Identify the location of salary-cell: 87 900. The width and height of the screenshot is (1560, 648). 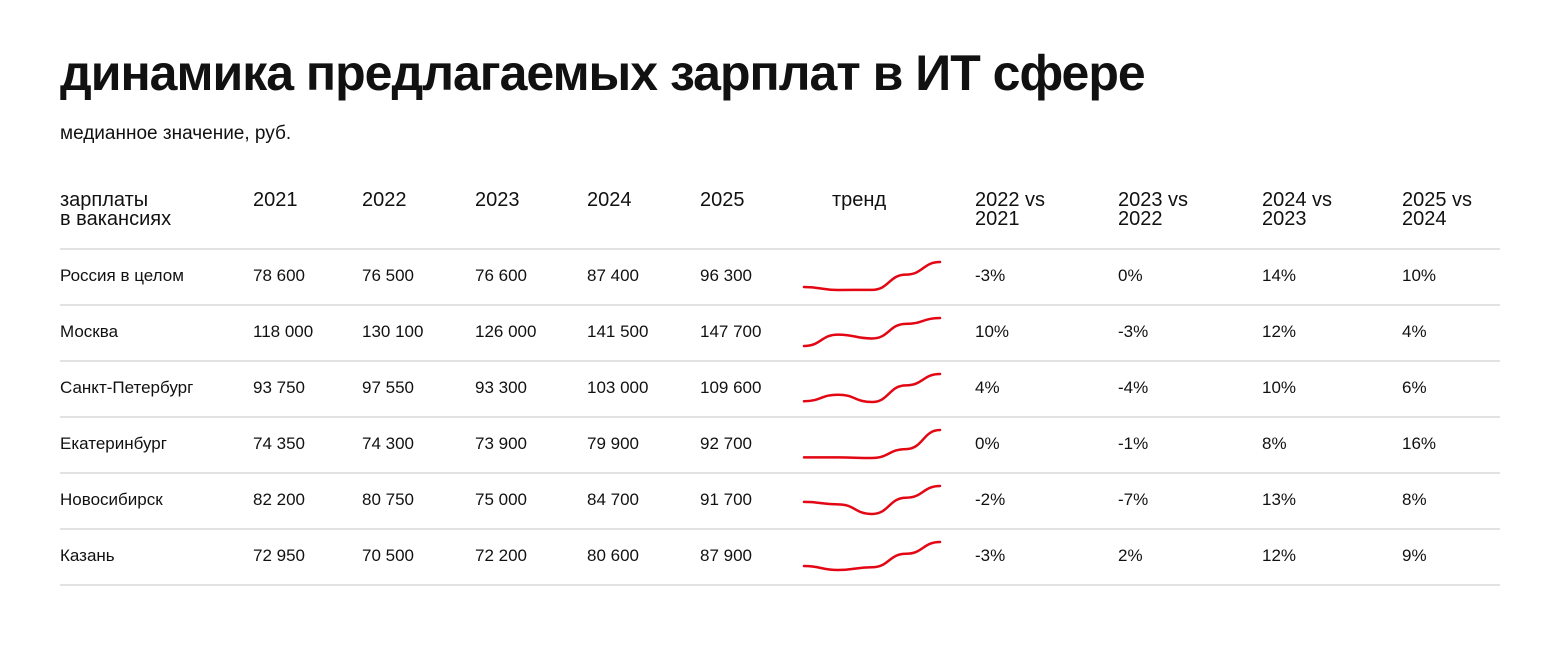
(726, 555).